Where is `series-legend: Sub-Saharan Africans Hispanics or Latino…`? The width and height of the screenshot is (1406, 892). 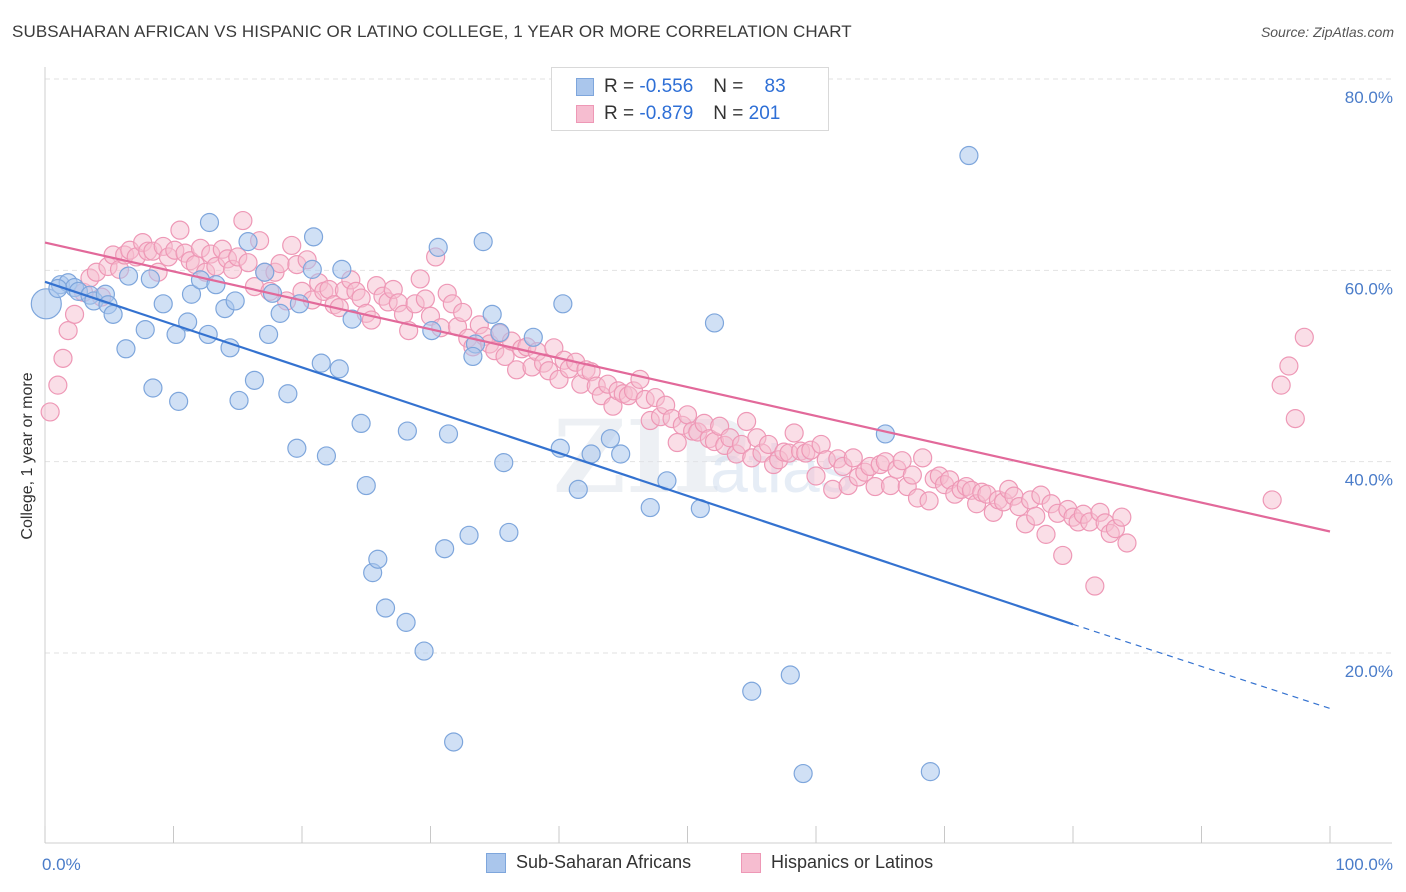 series-legend: Sub-Saharan Africans Hispanics or Latino… is located at coordinates (703, 865).